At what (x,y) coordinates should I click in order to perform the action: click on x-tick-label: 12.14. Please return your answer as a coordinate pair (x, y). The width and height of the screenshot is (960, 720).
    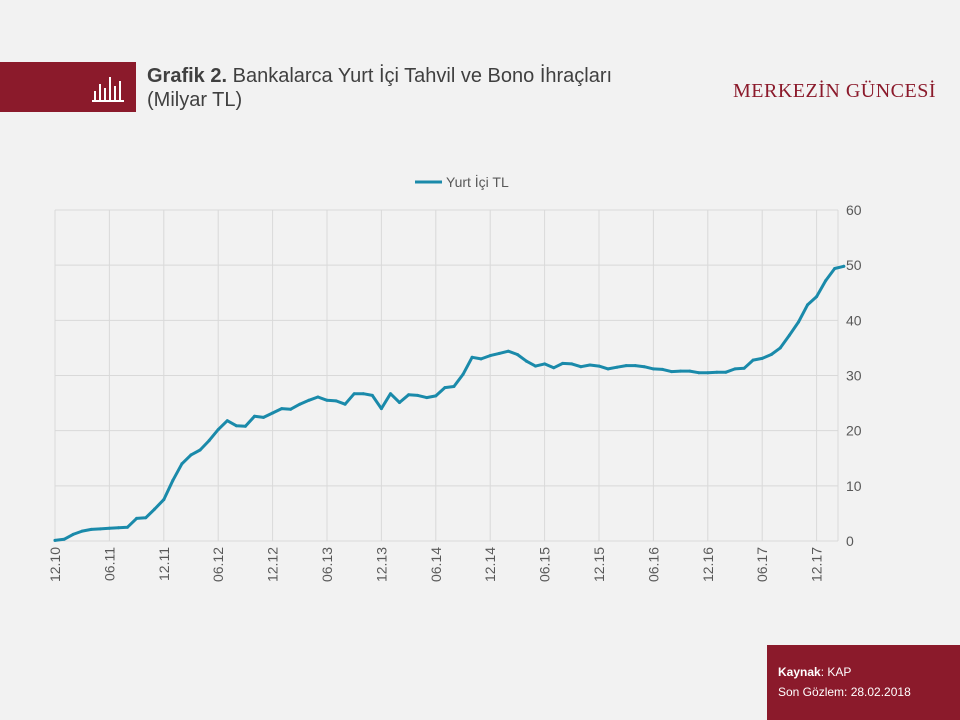
    Looking at the image, I should click on (490, 564).